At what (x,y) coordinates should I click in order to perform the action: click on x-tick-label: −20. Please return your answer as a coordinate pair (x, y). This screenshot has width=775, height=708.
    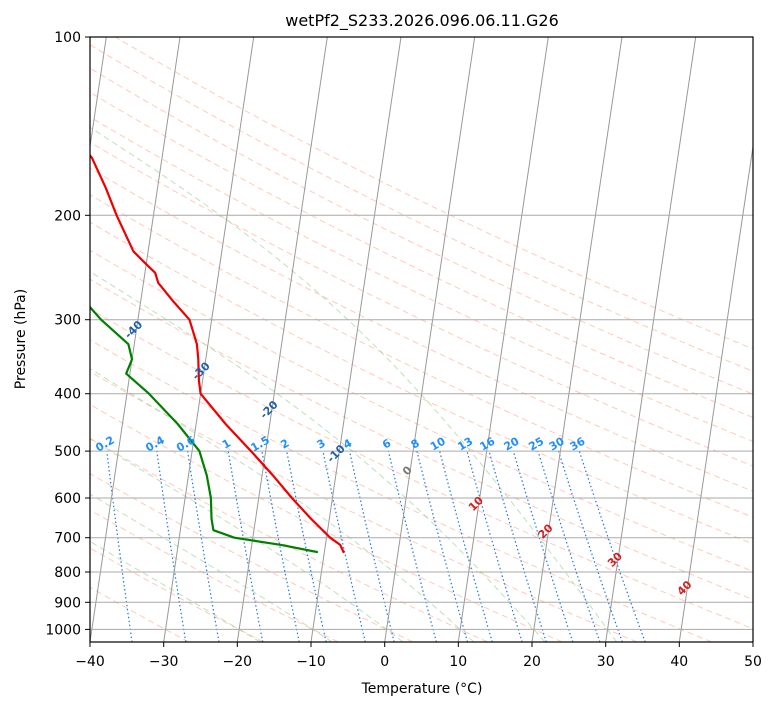
    Looking at the image, I should click on (238, 662).